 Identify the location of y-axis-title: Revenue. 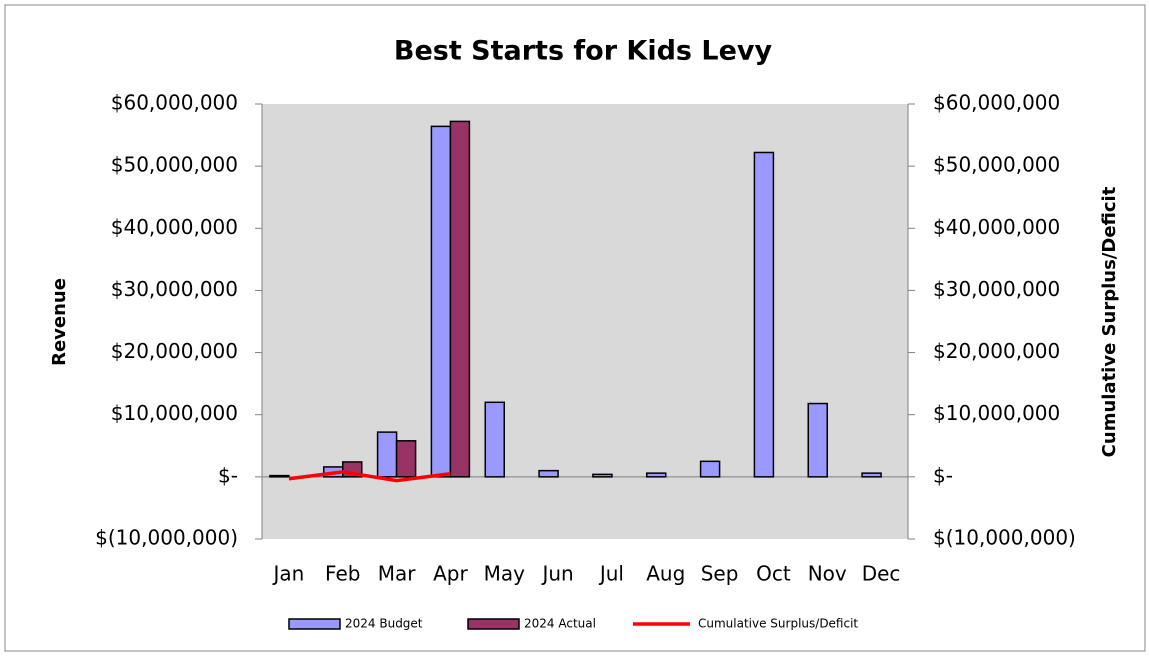
(59, 322).